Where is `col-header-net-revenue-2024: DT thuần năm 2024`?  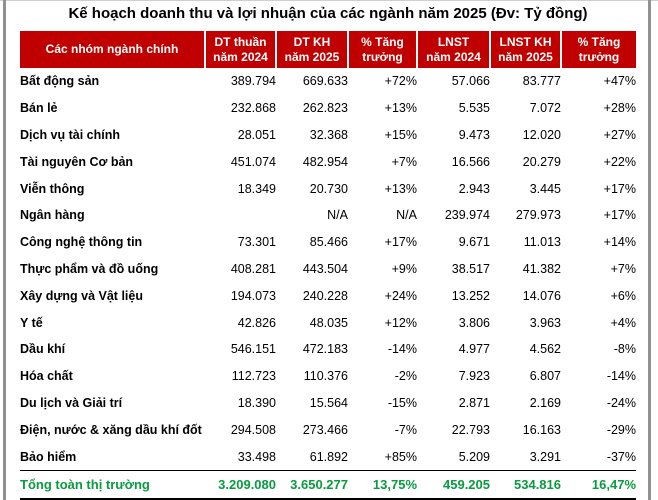 col-header-net-revenue-2024: DT thuần năm 2024 is located at coordinates (241, 49).